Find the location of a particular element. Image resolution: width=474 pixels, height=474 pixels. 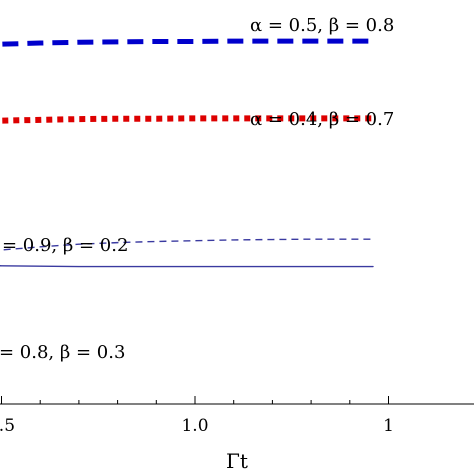

x-ticks: 0.5 1.0 1 is located at coordinates (197, 416).